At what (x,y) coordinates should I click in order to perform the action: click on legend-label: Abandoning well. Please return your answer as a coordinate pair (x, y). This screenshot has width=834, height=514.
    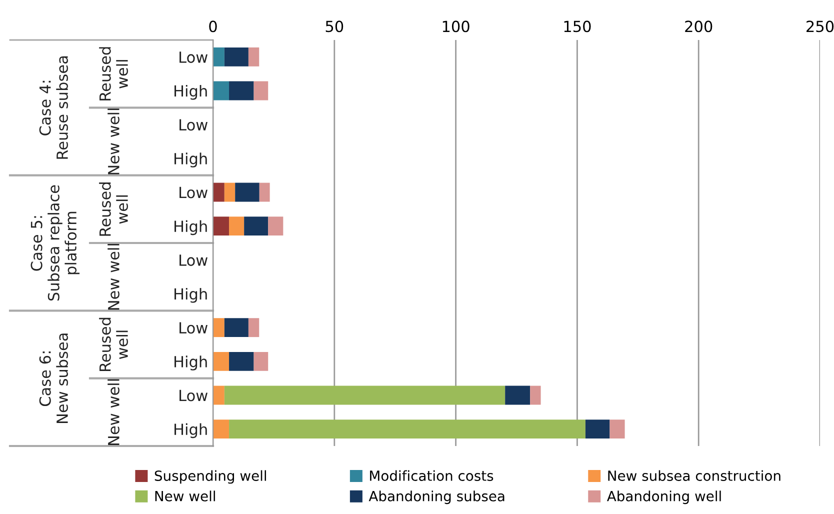
    Looking at the image, I should click on (663, 497).